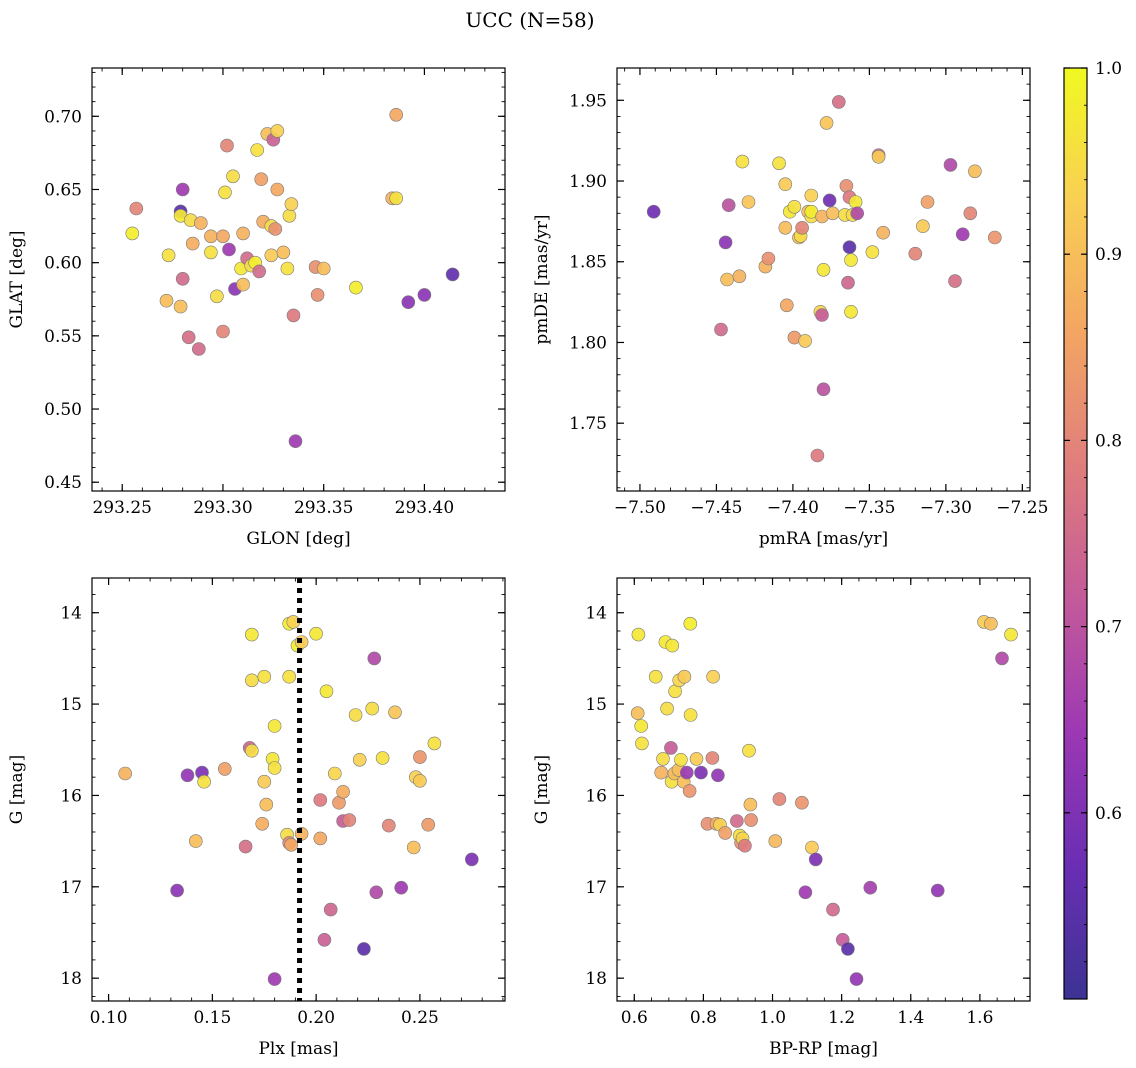  Describe the element at coordinates (71, 614) in the screenshot. I see `y-tick-label: 14` at that location.